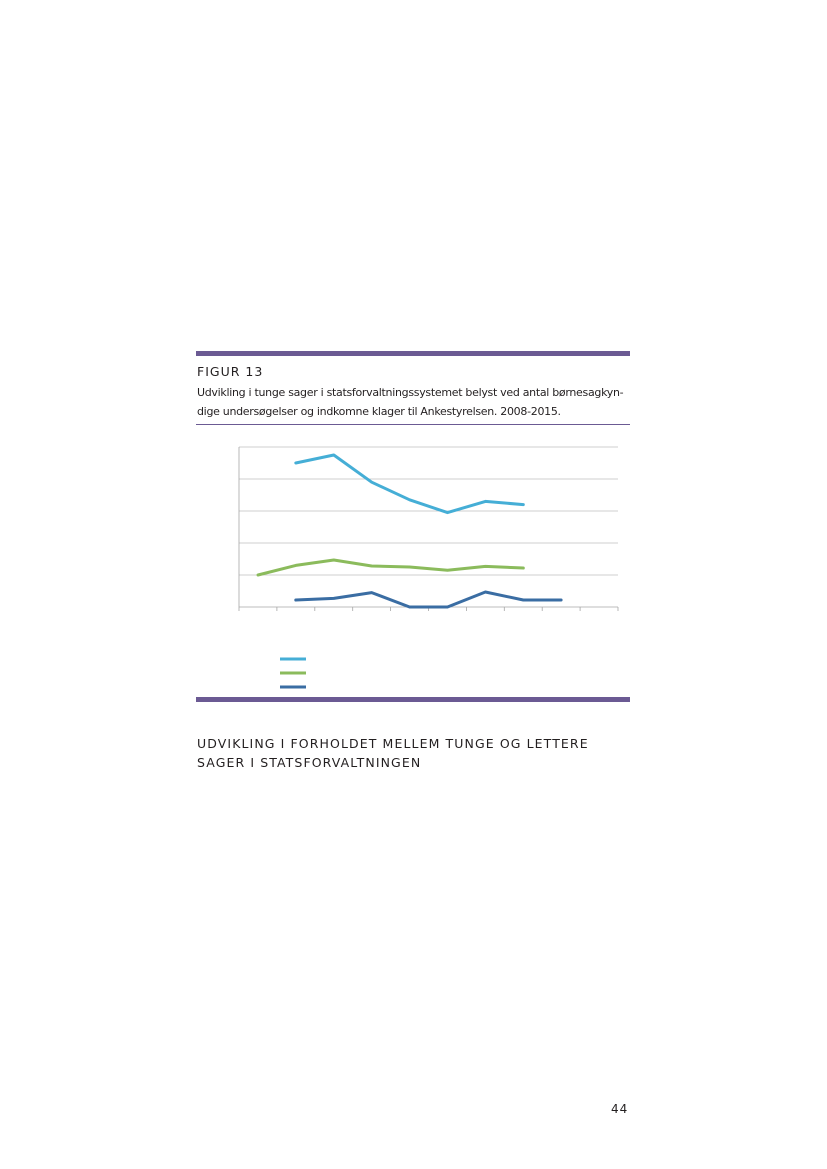  Describe the element at coordinates (413, 699) in the screenshot. I see `figure-bottom-rule` at that location.